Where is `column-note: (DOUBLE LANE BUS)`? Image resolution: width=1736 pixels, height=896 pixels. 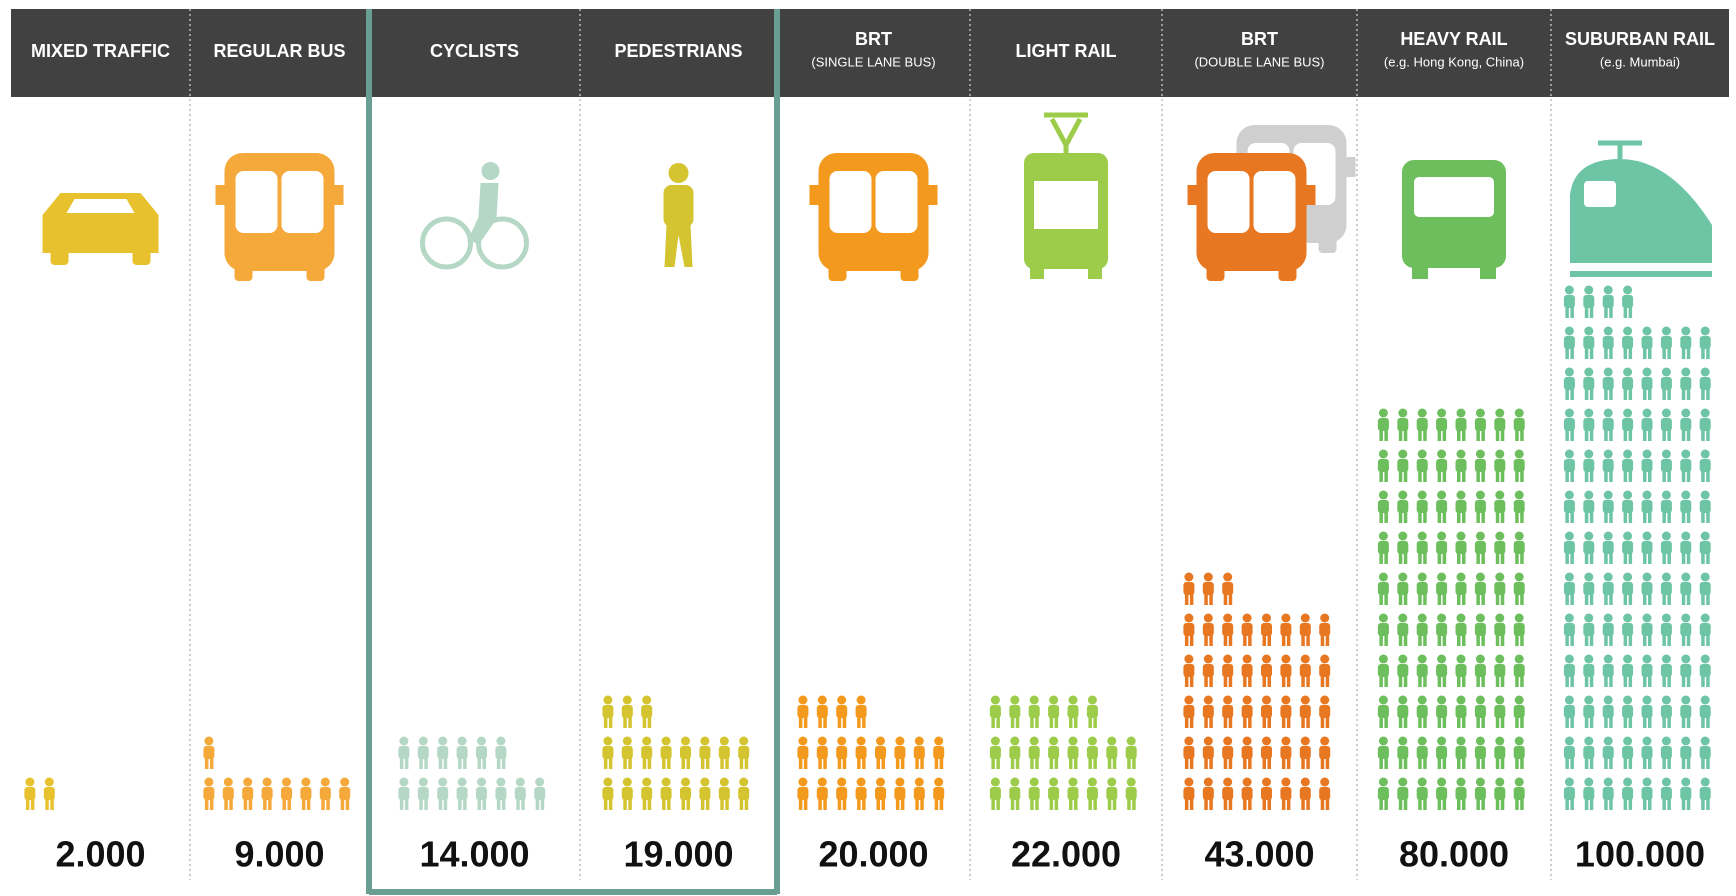
column-note: (DOUBLE LANE BUS) is located at coordinates (1259, 61).